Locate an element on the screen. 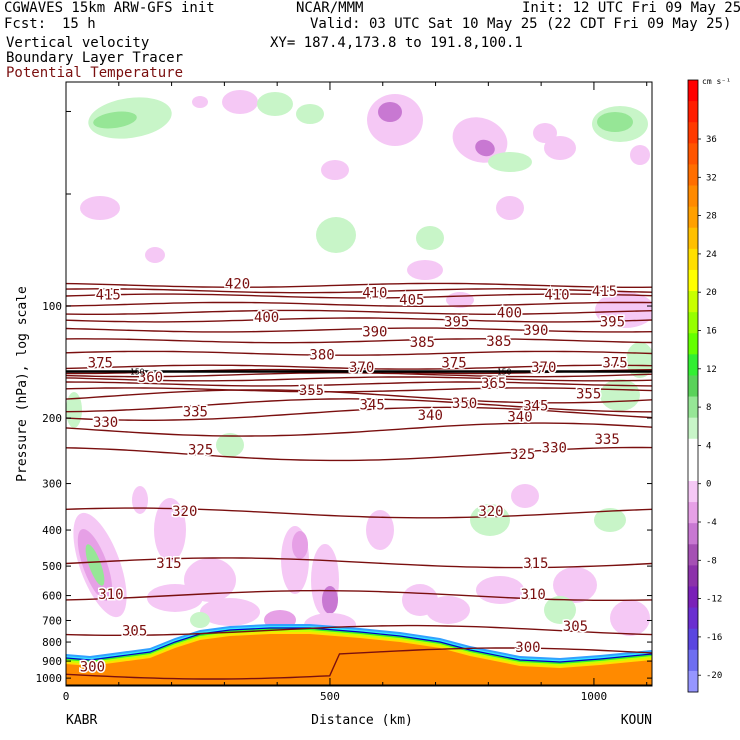 The image size is (740, 740). init-time: Init: 12 UTC Fri 09 May 25 is located at coordinates (631, 8).